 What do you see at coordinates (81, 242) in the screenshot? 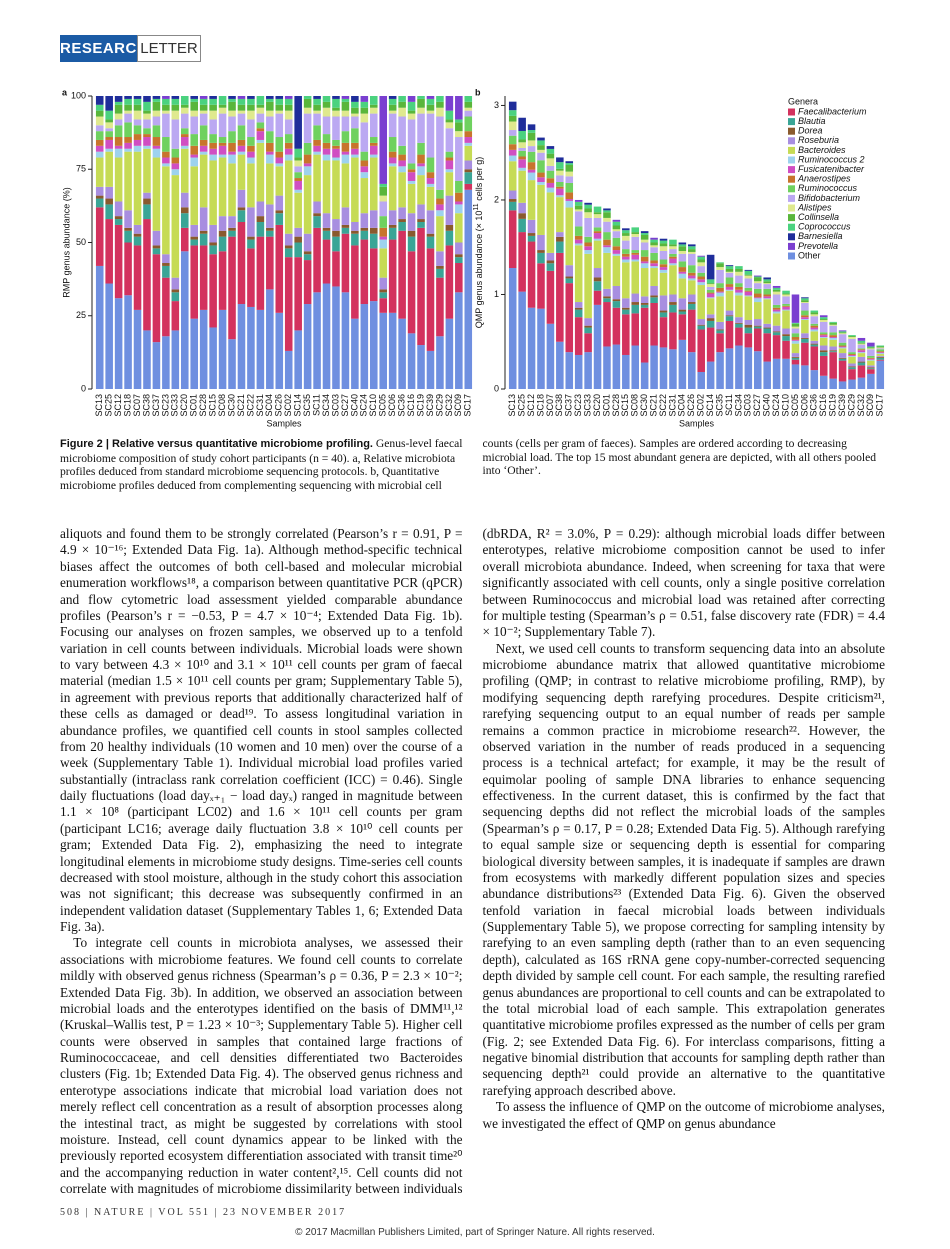
I see `y-tick-label: 50` at bounding box center [81, 242].